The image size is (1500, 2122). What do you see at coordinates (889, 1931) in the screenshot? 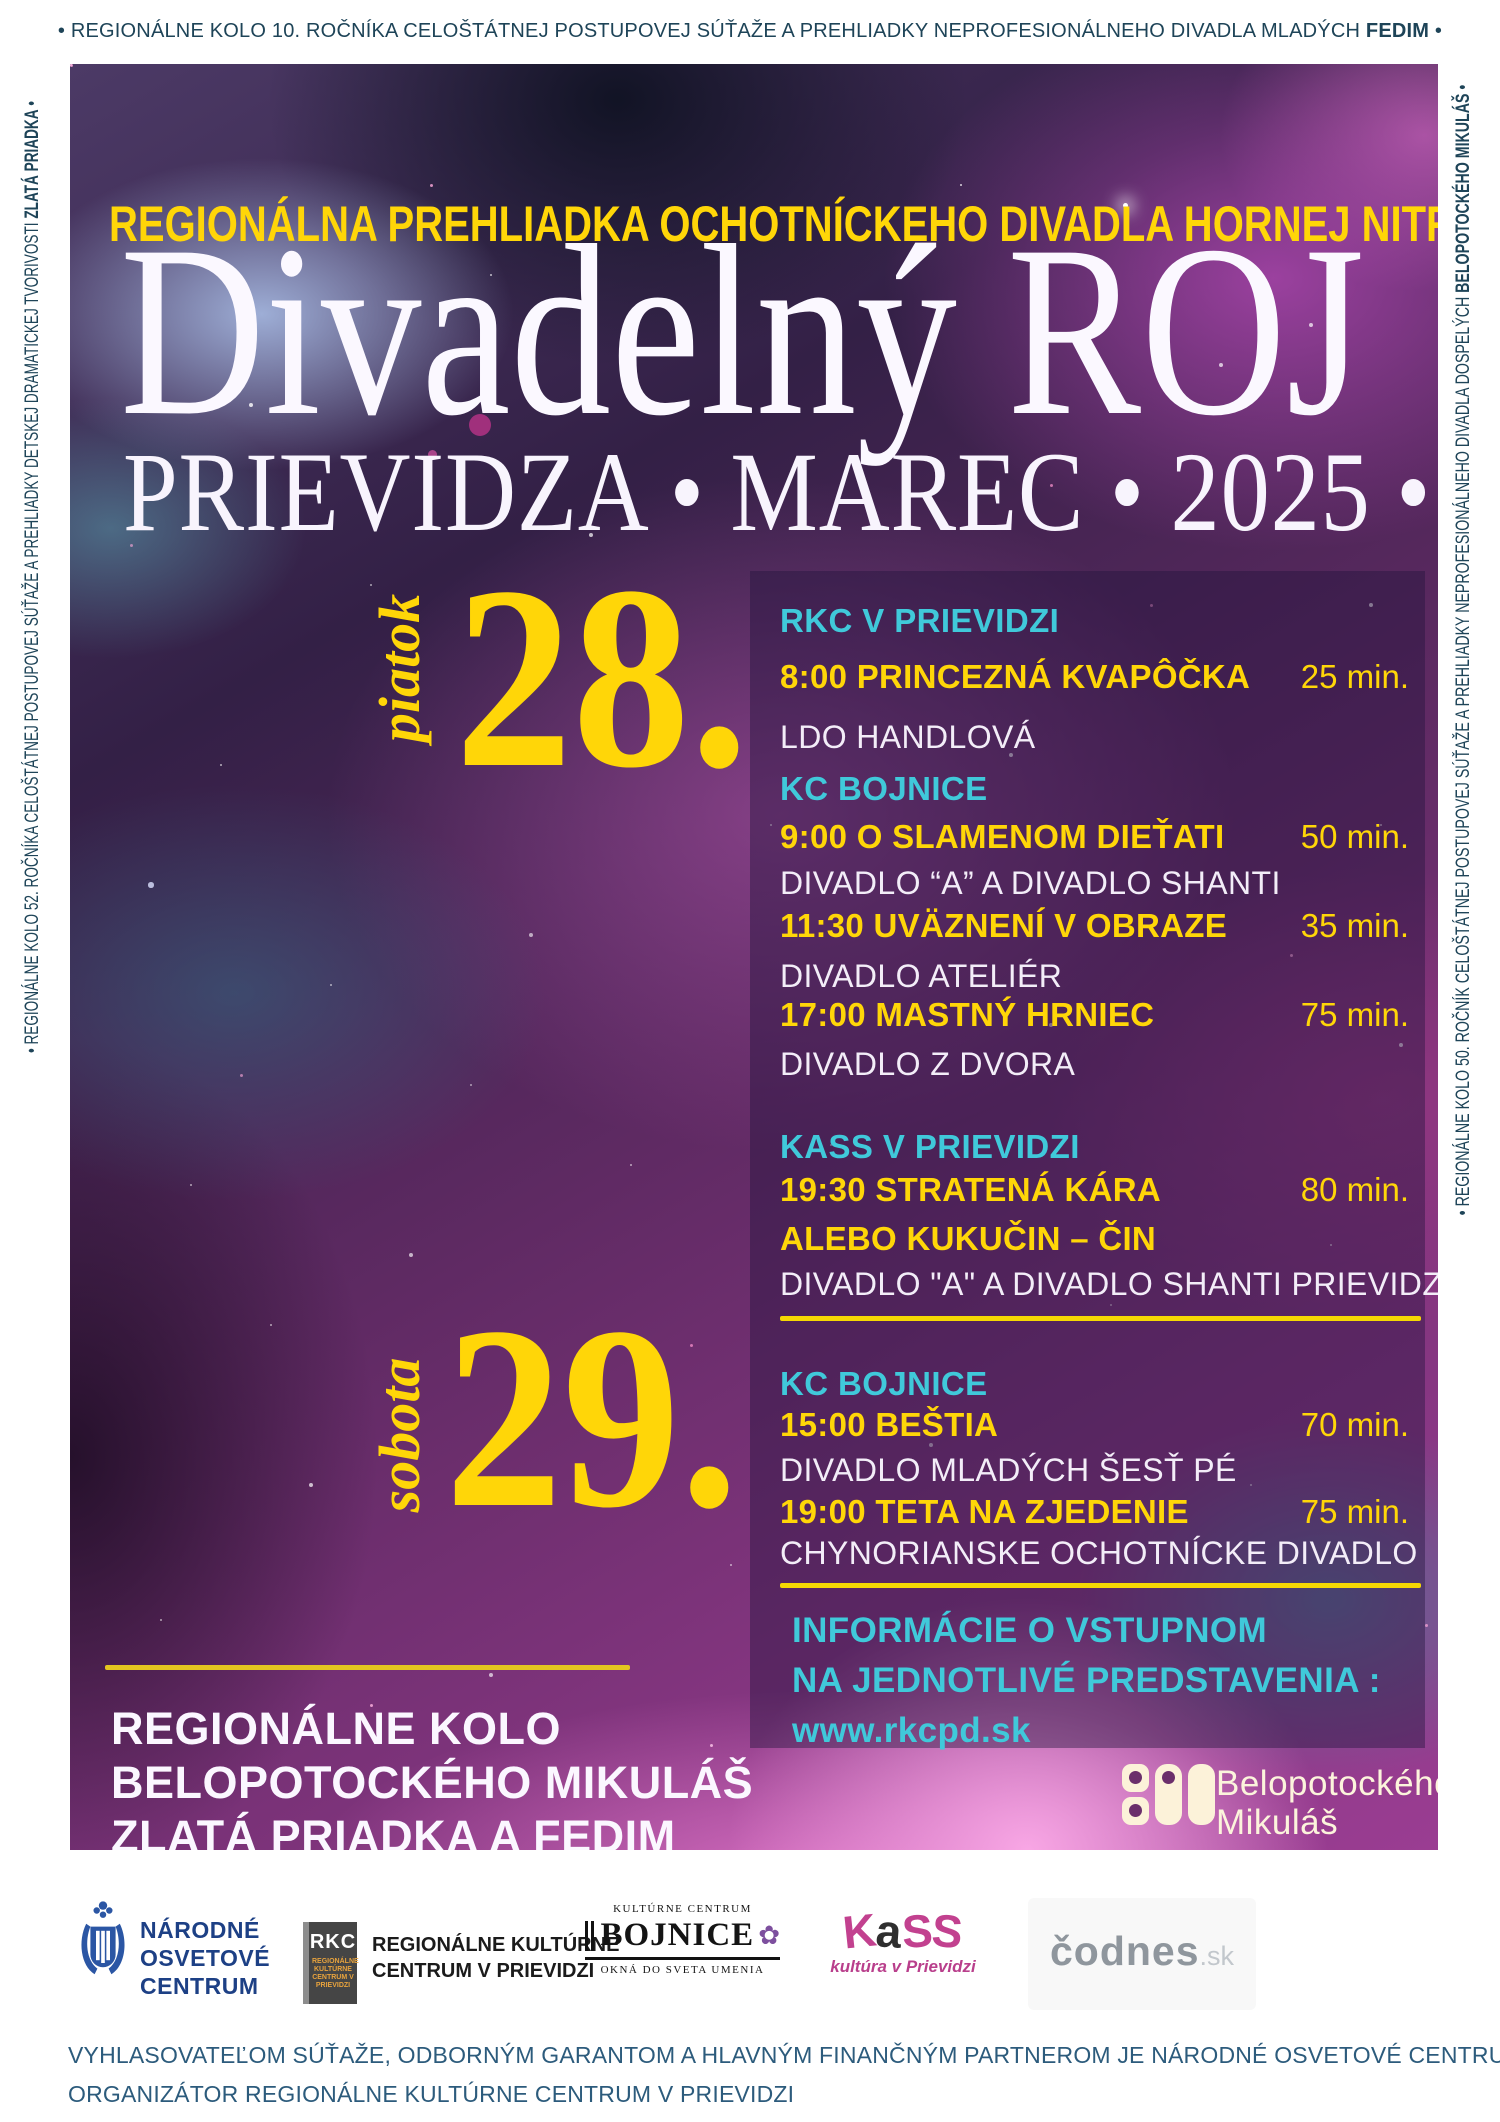
I see `kass-letter-a: a` at bounding box center [889, 1931].